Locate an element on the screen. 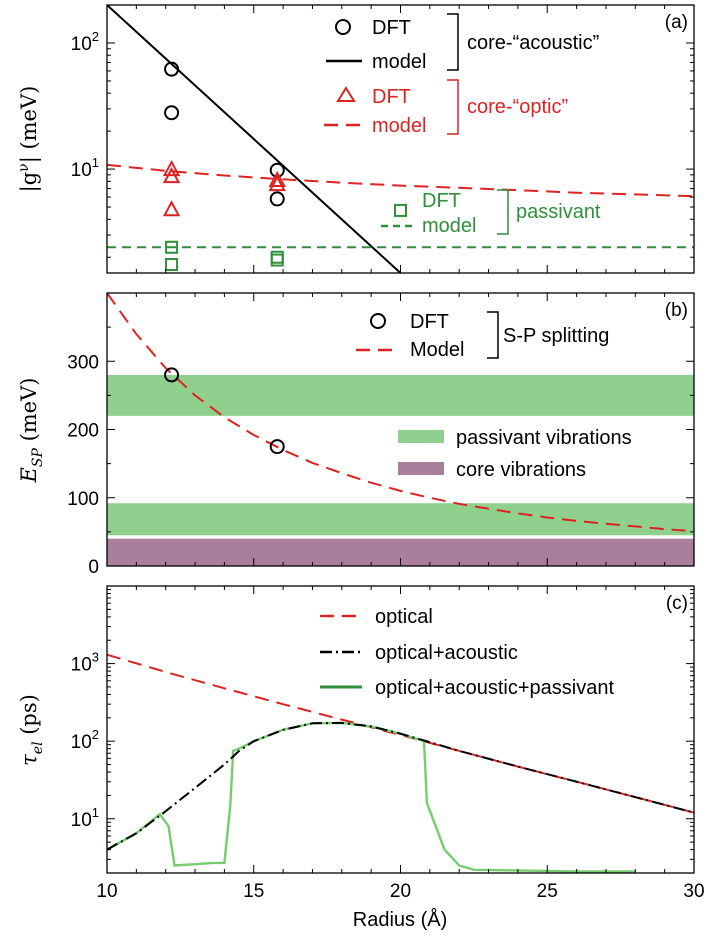 The width and height of the screenshot is (716, 946). panel-a-ylabel: |gν| (meV) is located at coordinates (29, 139).